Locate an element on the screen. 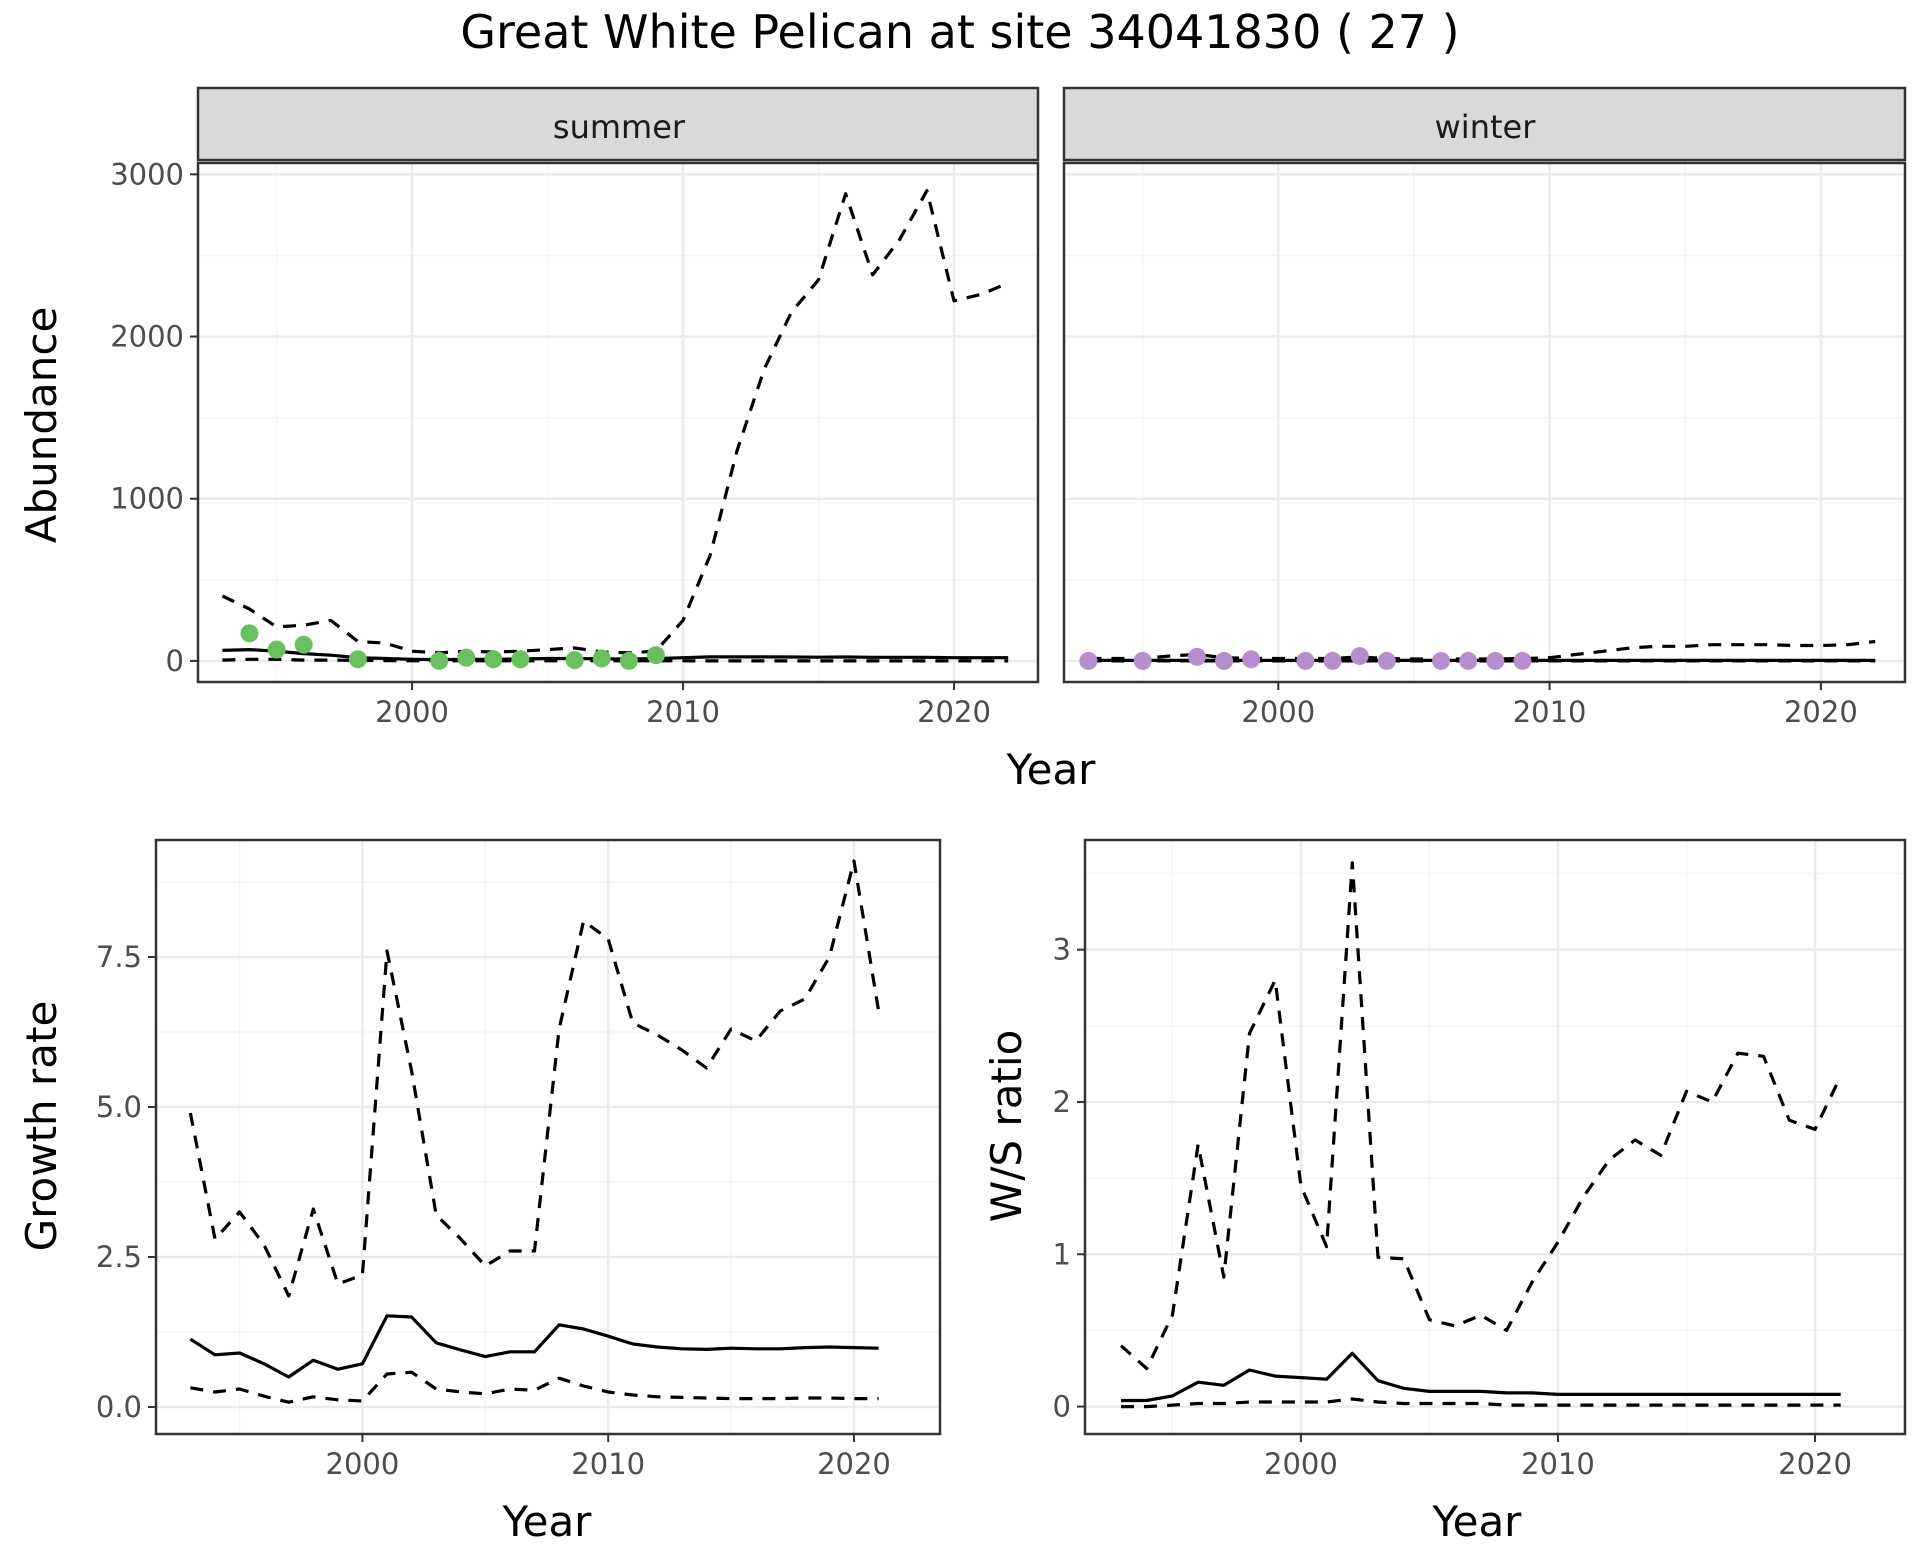 The height and width of the screenshot is (1560, 1920). y-tick-label: 3 is located at coordinates (1062, 950).